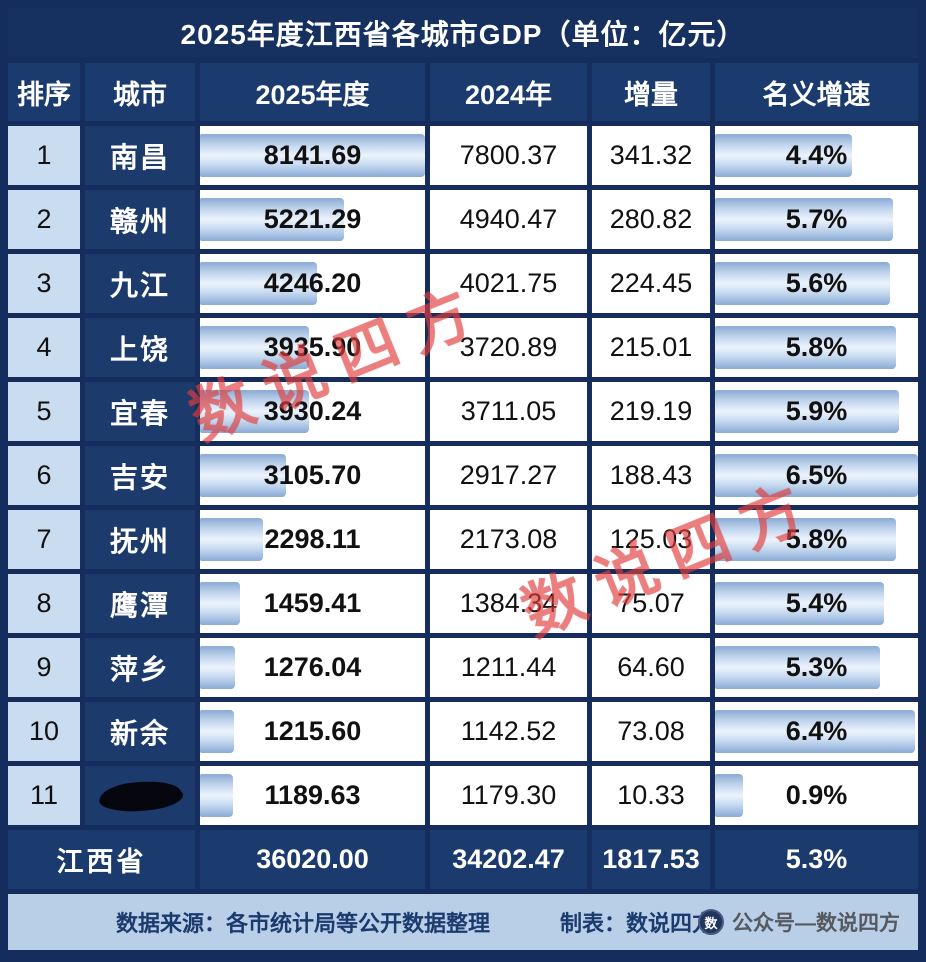  What do you see at coordinates (816, 283) in the screenshot?
I see `row-growth: 5.6%` at bounding box center [816, 283].